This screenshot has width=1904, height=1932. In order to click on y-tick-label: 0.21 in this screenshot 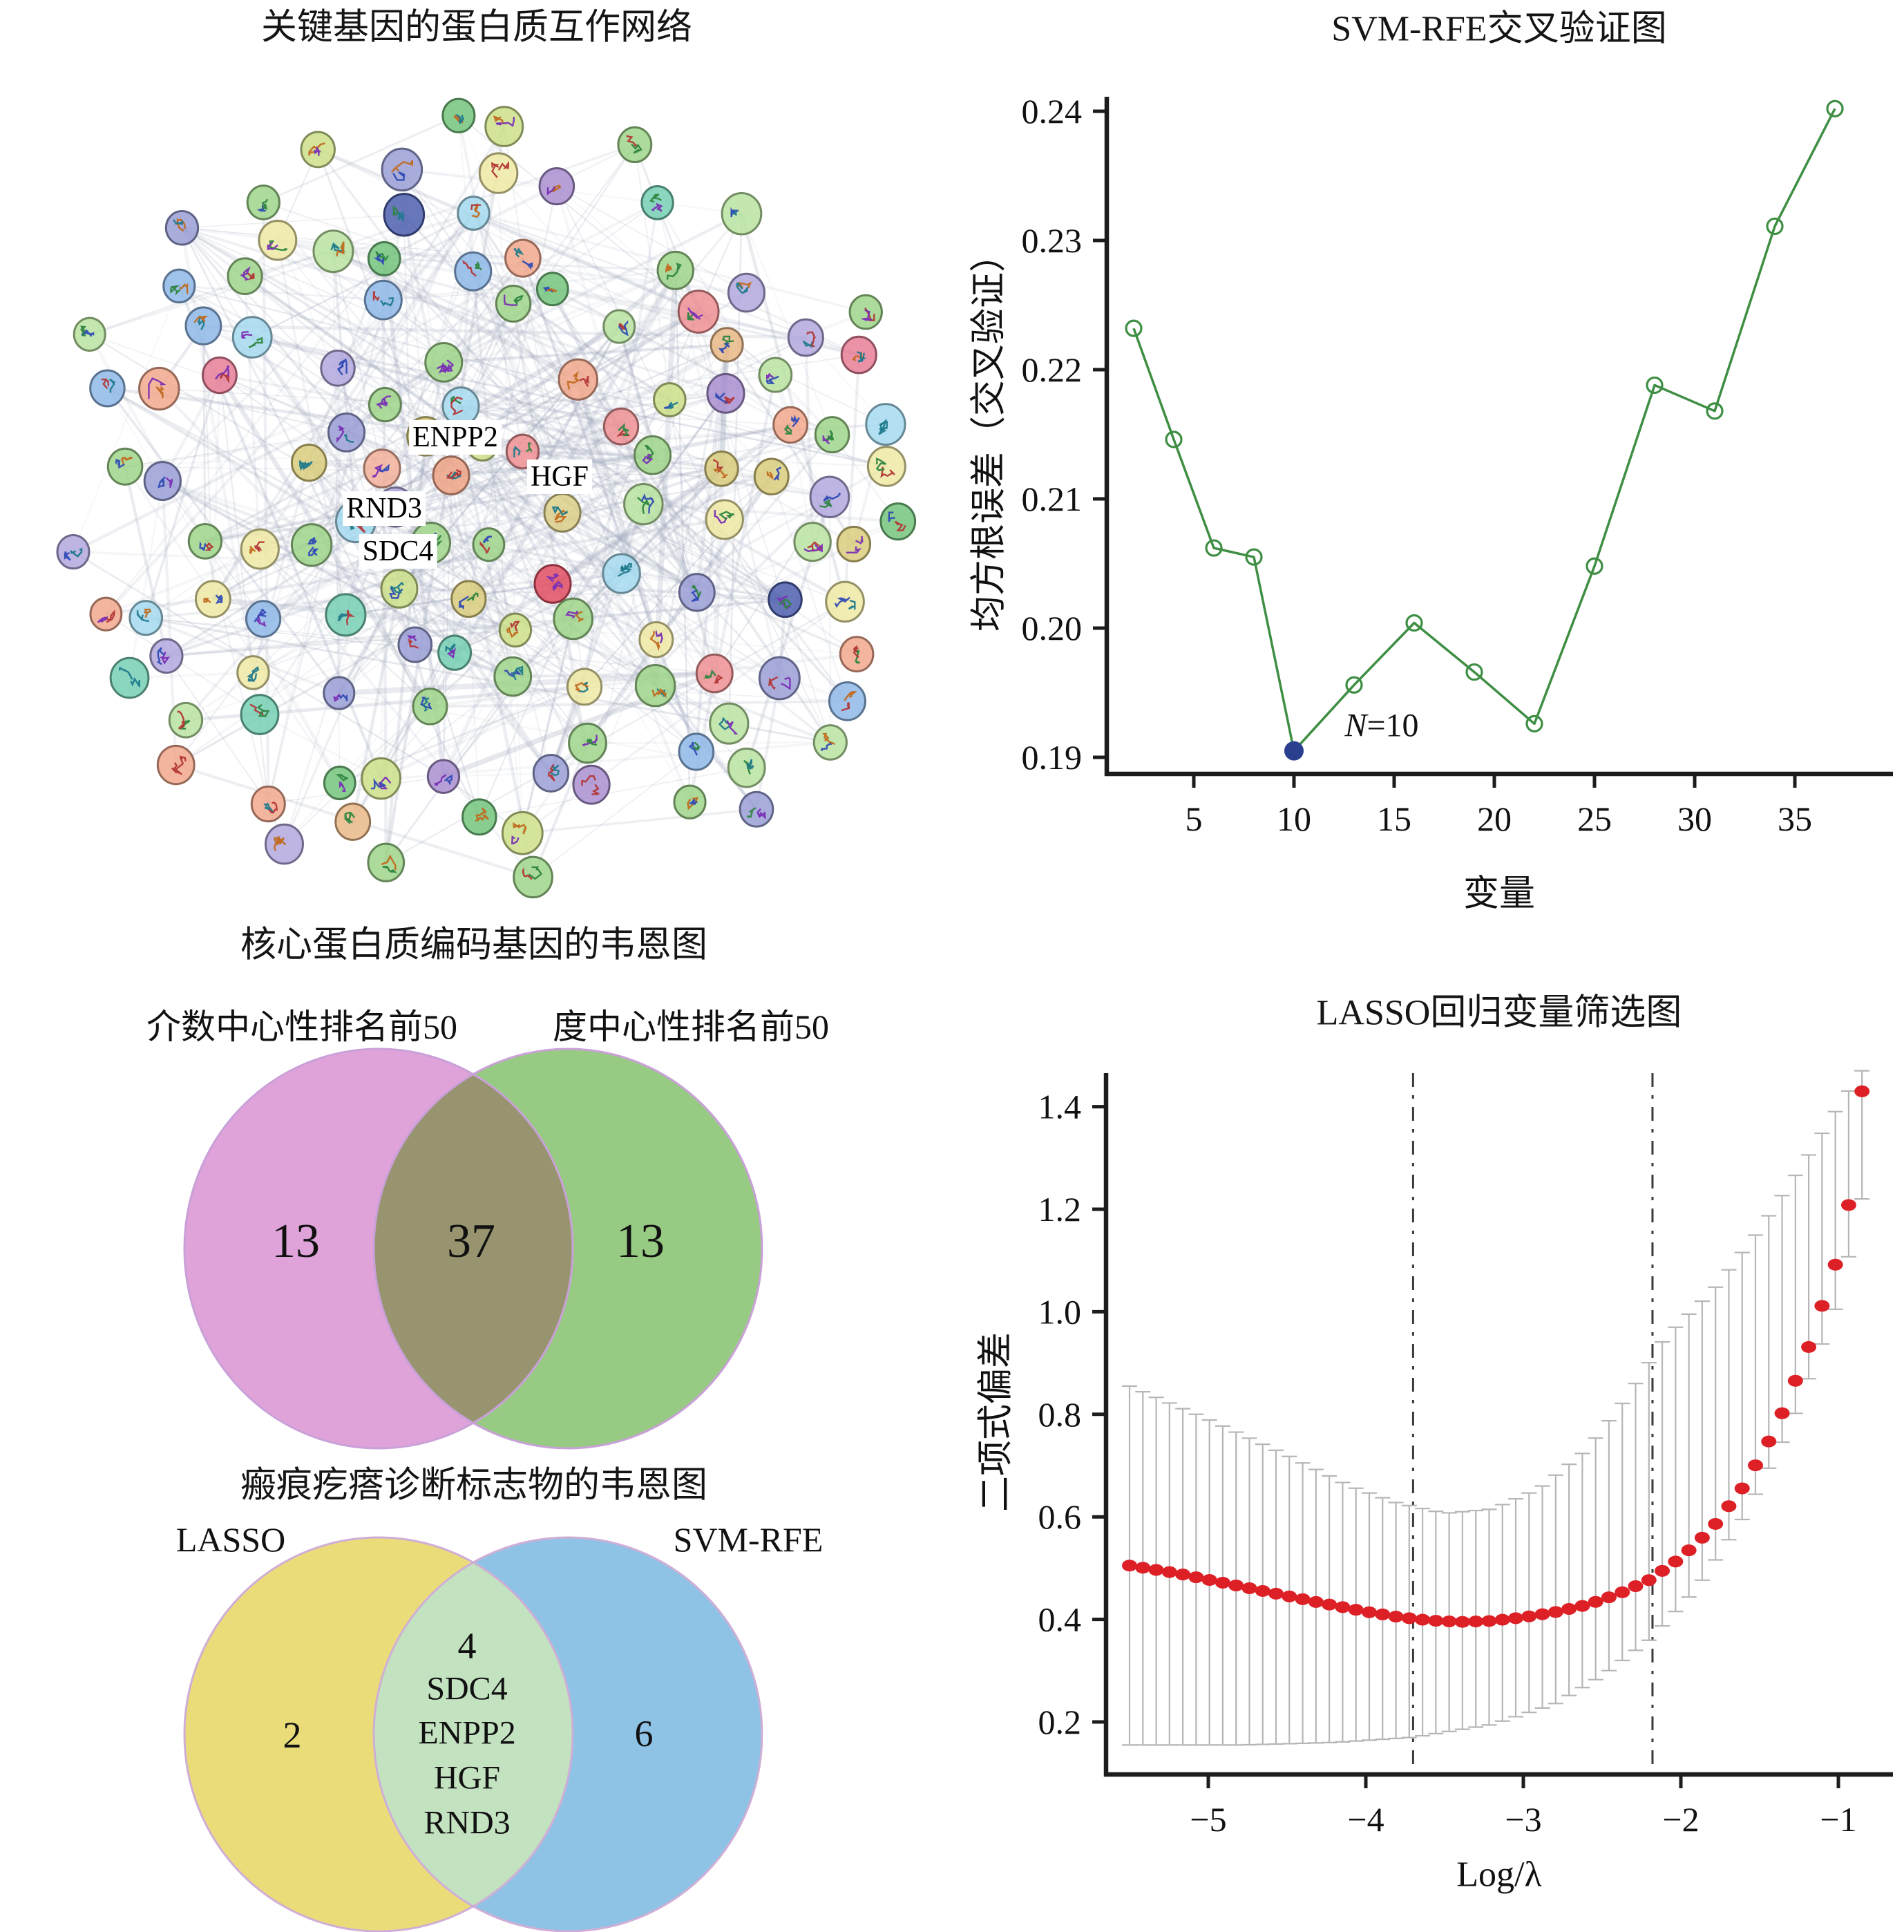, I will do `click(1052, 499)`.